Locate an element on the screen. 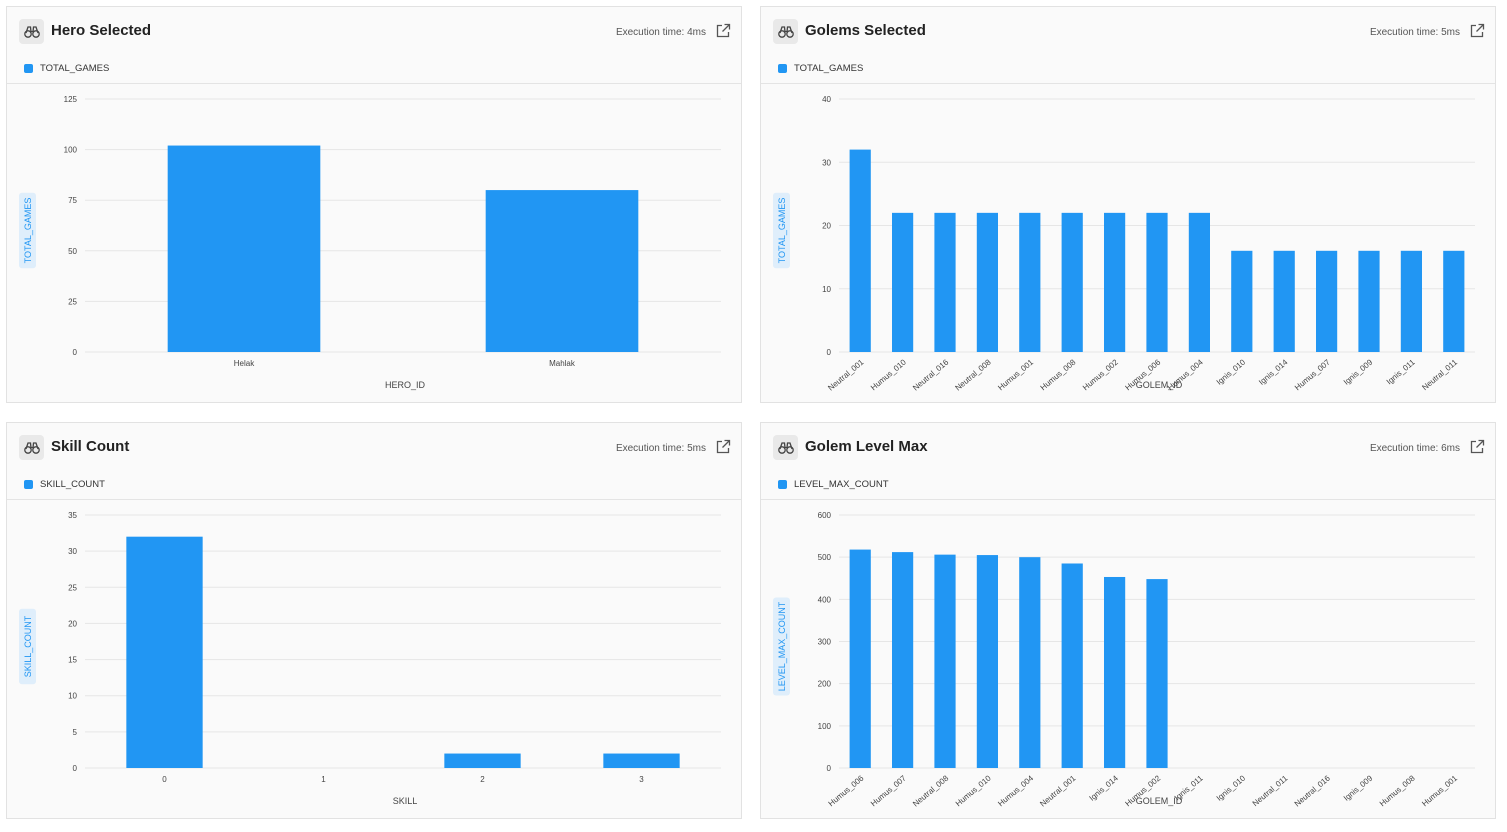  y-tick-label: 75 is located at coordinates (72, 200).